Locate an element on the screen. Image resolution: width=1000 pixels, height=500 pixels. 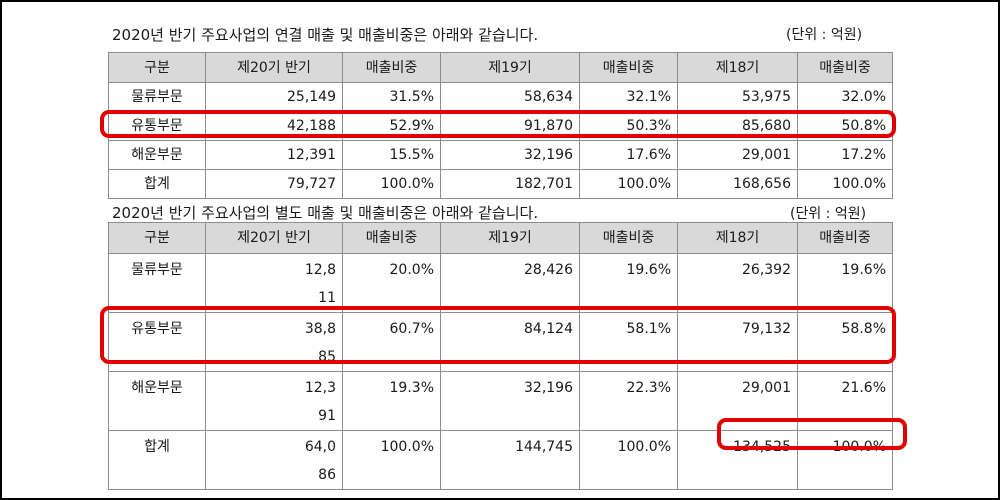
cell-value-text: 38,885 is located at coordinates (320, 343).